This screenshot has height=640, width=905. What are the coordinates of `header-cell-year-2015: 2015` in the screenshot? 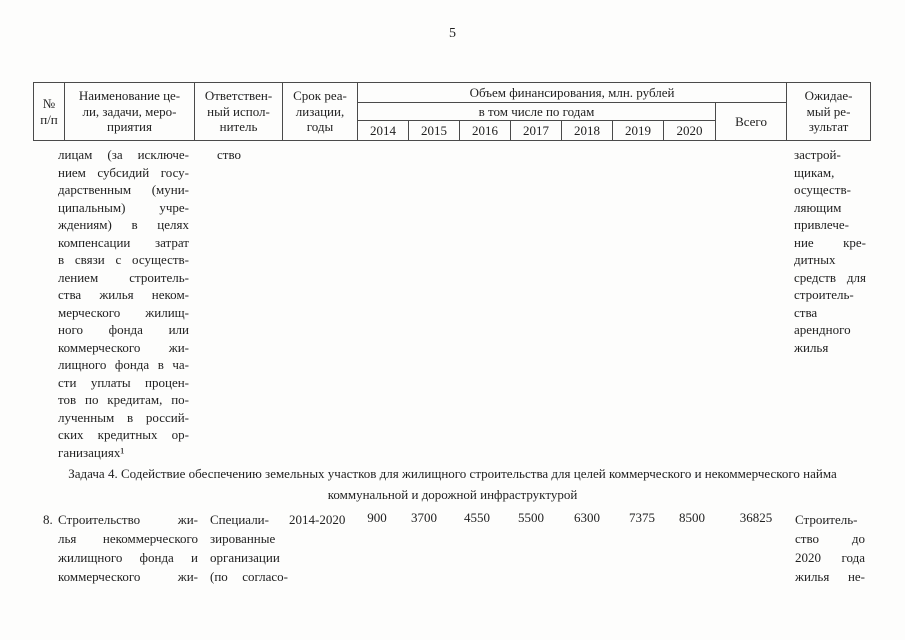 It's located at (434, 130).